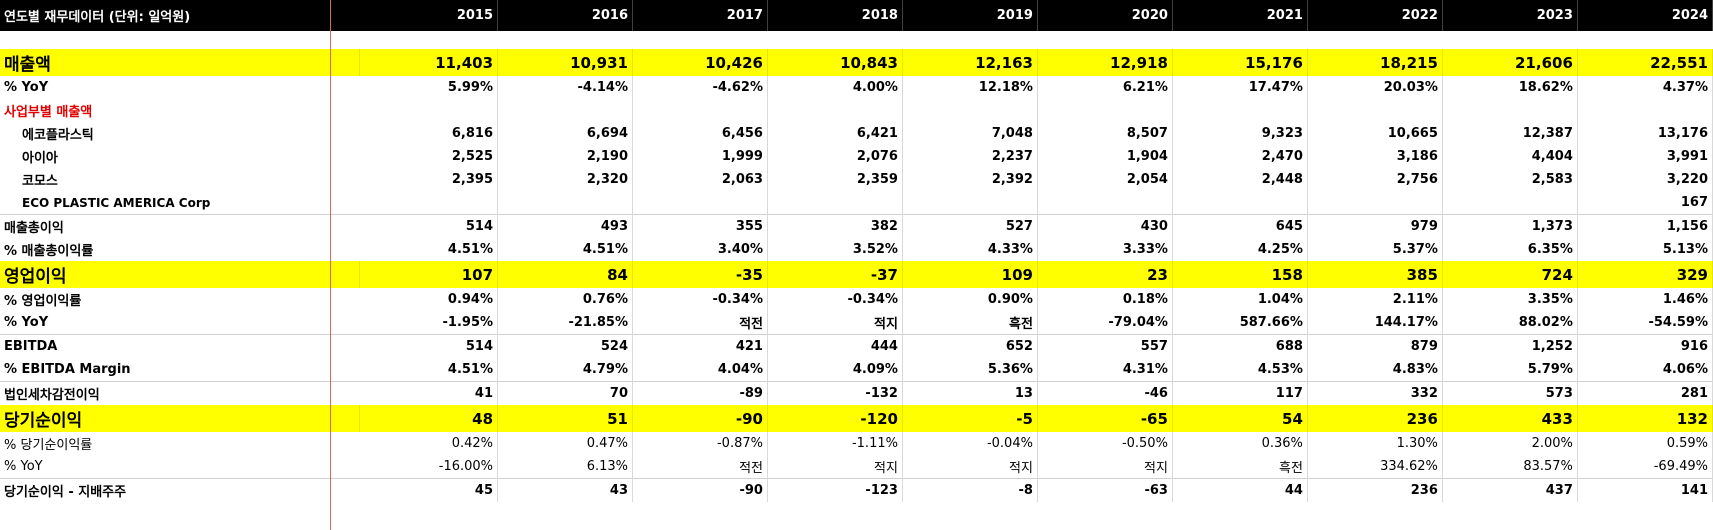 This screenshot has width=1713, height=530. What do you see at coordinates (429, 467) in the screenshot?
I see `value-cell: -16.00%` at bounding box center [429, 467].